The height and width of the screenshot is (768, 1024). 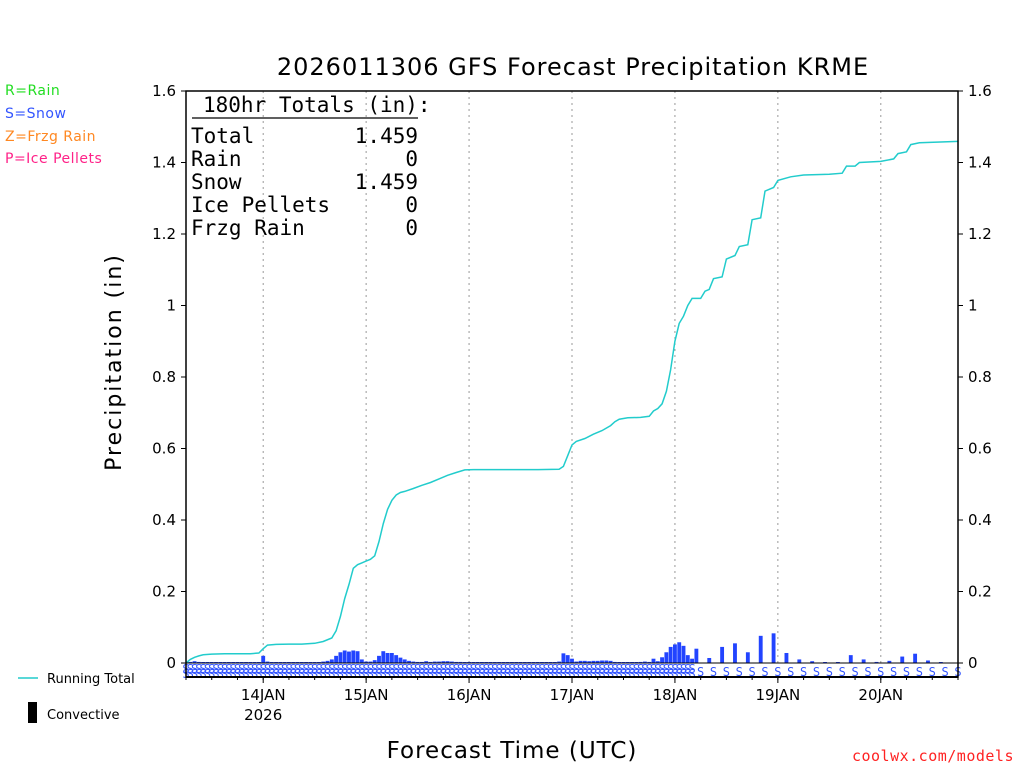 What do you see at coordinates (366, 695) in the screenshot?
I see `x-tick-label: 15JAN` at bounding box center [366, 695].